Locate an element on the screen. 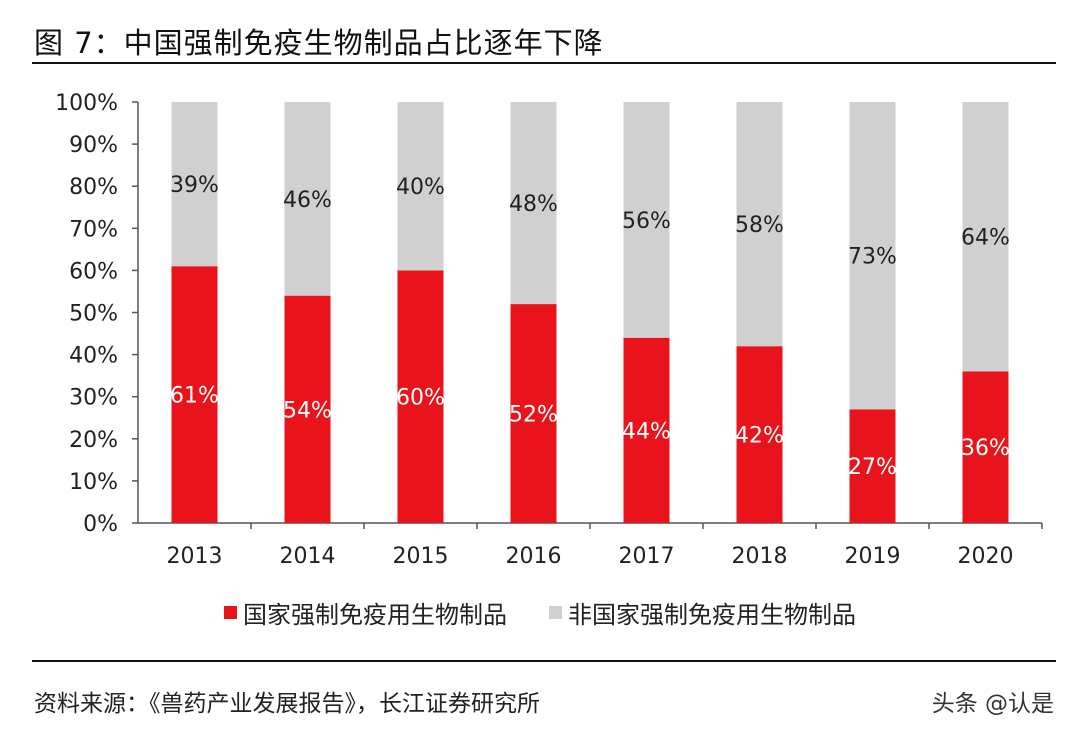 Image resolution: width=1080 pixels, height=738 pixels. y-tick-label: 90% is located at coordinates (93, 145).